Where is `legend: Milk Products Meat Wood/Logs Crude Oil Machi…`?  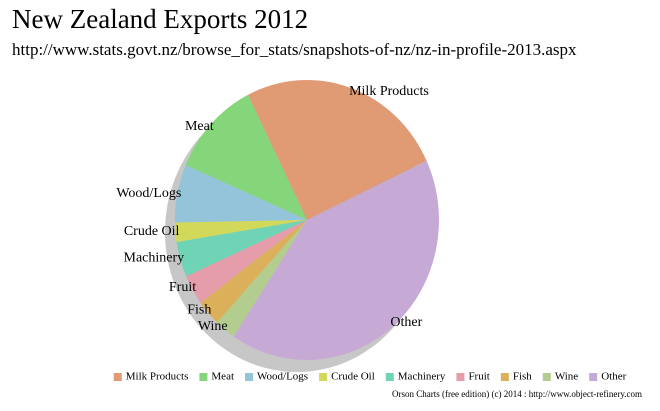 legend: Milk Products Meat Wood/Logs Crude Oil Machi… is located at coordinates (370, 377).